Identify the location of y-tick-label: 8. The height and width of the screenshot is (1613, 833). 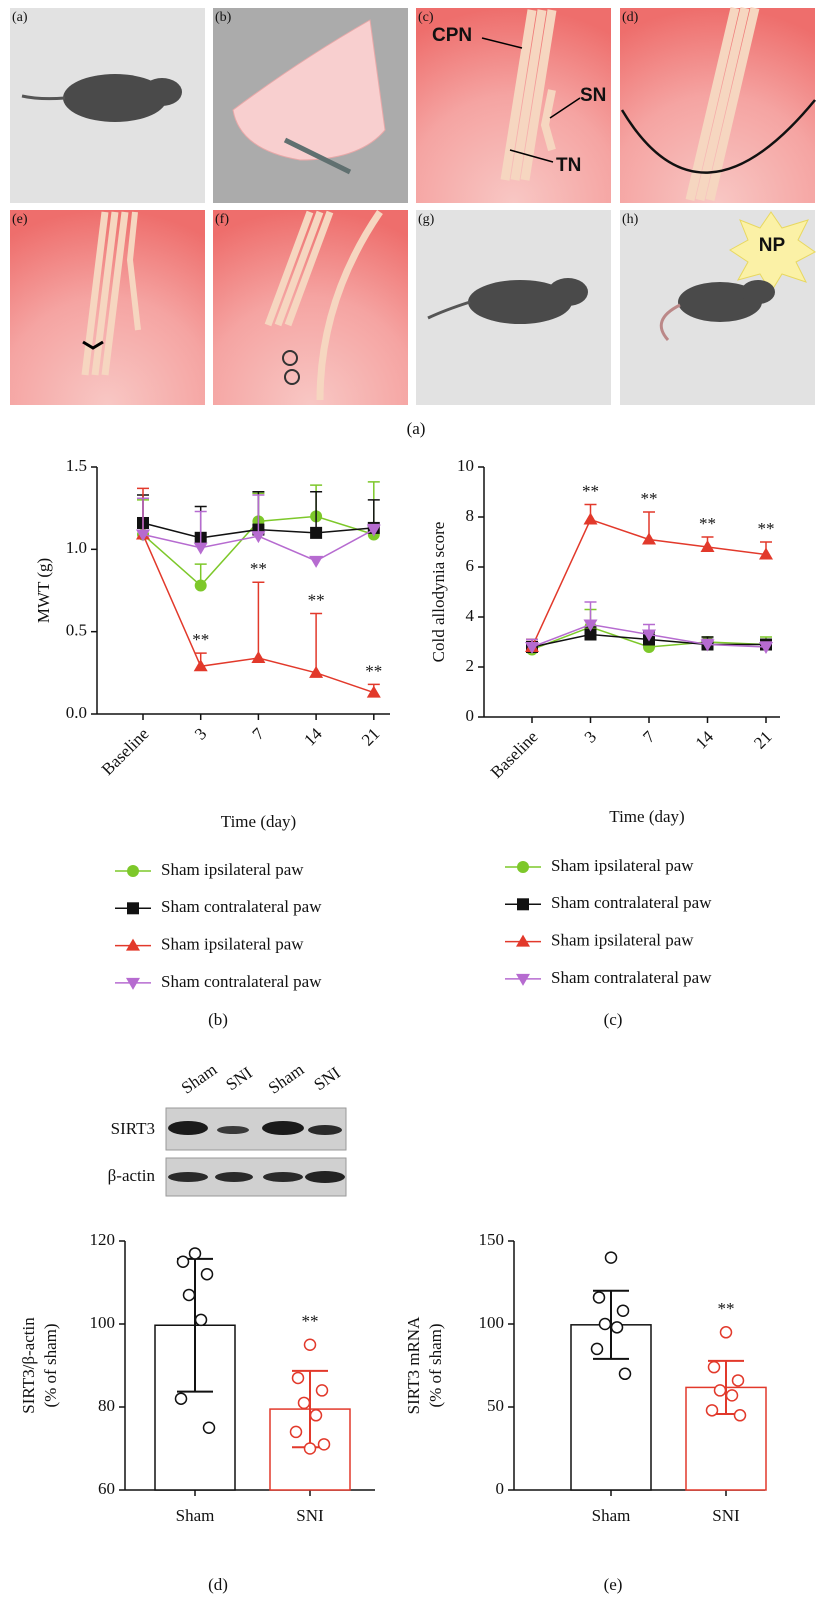
(470, 515).